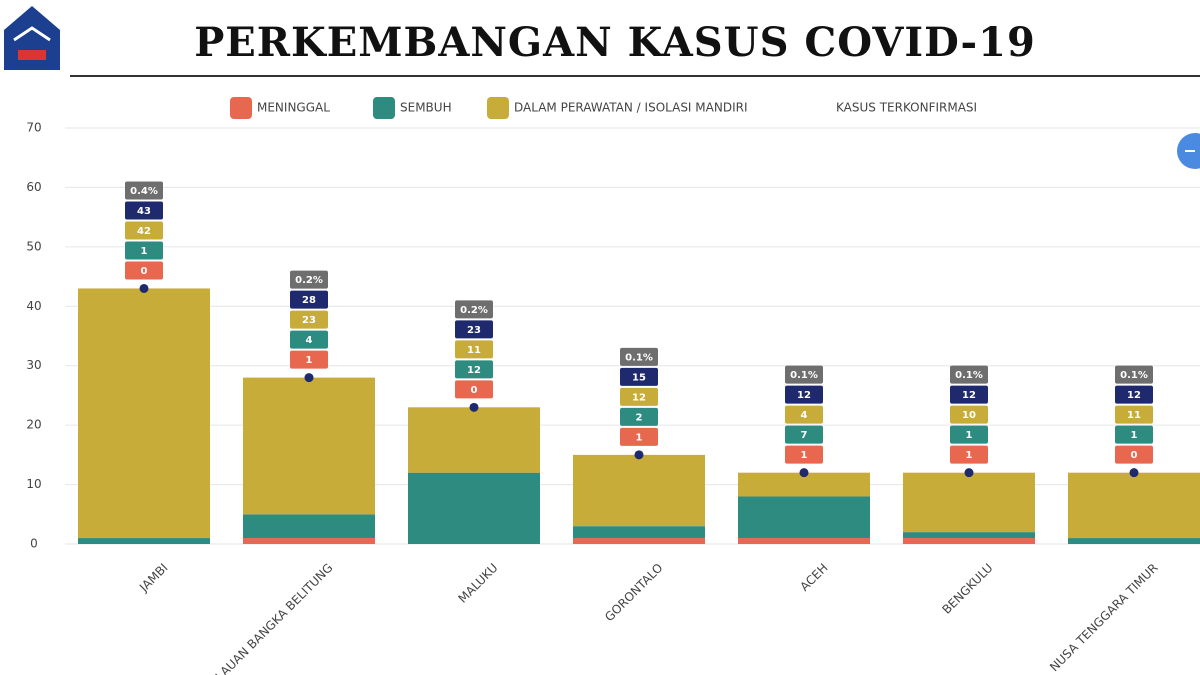  What do you see at coordinates (32, 38) in the screenshot?
I see `logo` at bounding box center [32, 38].